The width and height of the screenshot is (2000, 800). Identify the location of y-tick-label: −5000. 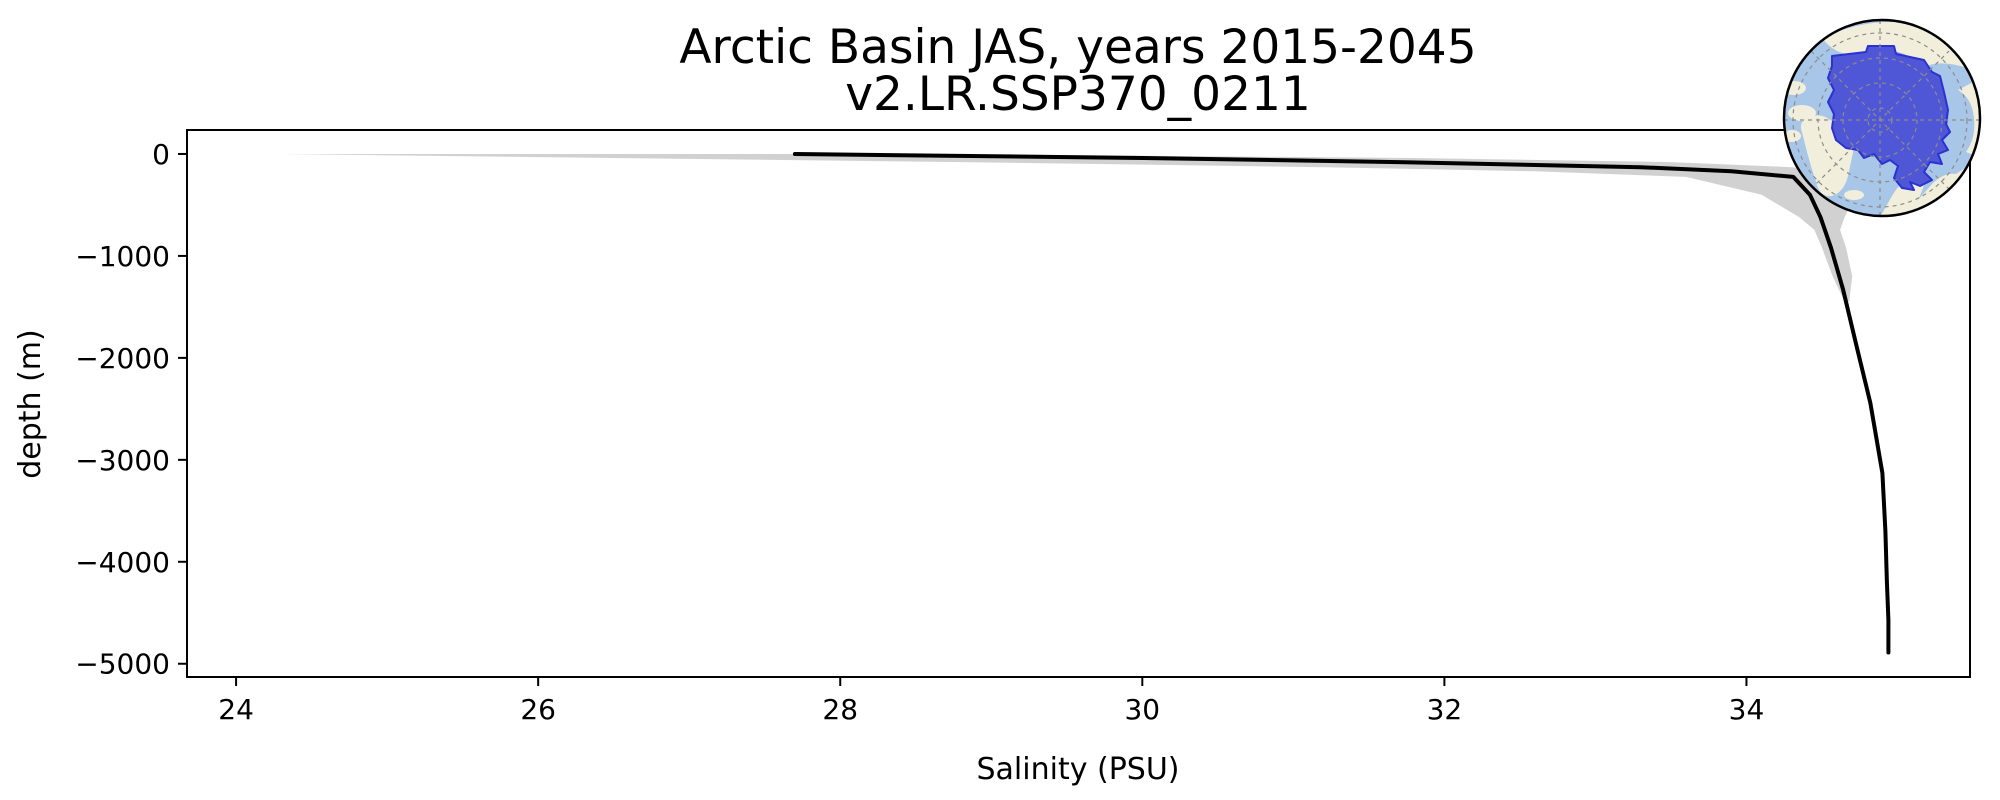
(122, 664).